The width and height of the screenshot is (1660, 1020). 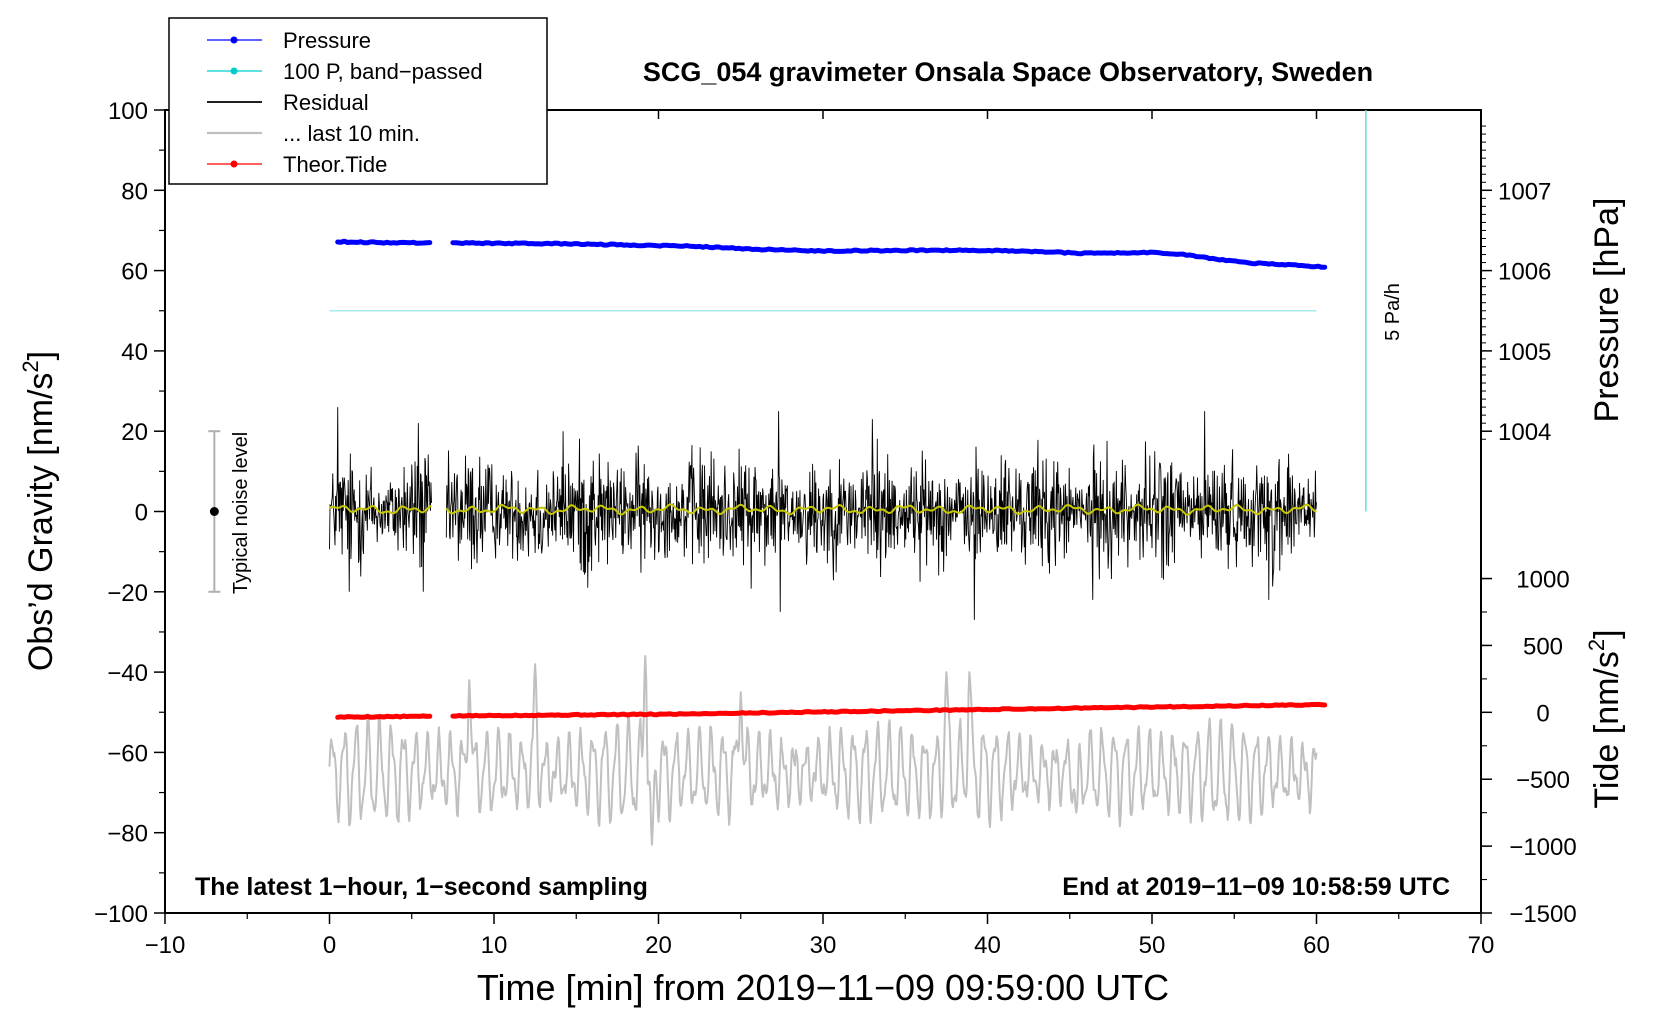 What do you see at coordinates (234, 164) in the screenshot?
I see `legend-marker-tide` at bounding box center [234, 164].